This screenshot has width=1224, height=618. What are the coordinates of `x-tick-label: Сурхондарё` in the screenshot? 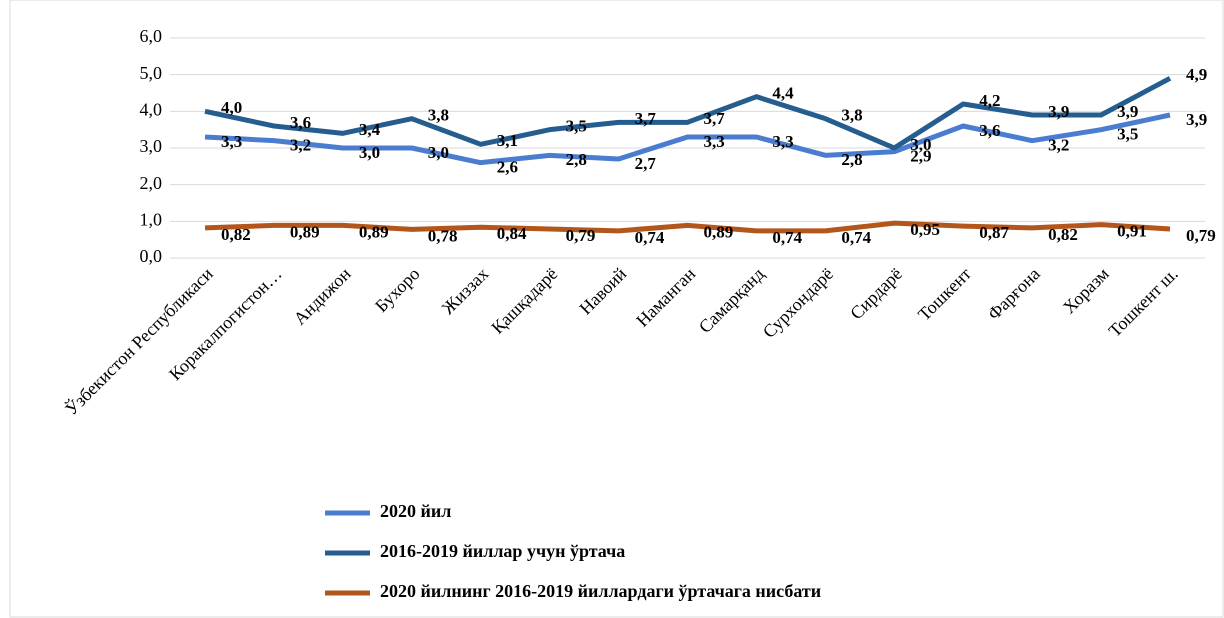 It's located at (798, 303).